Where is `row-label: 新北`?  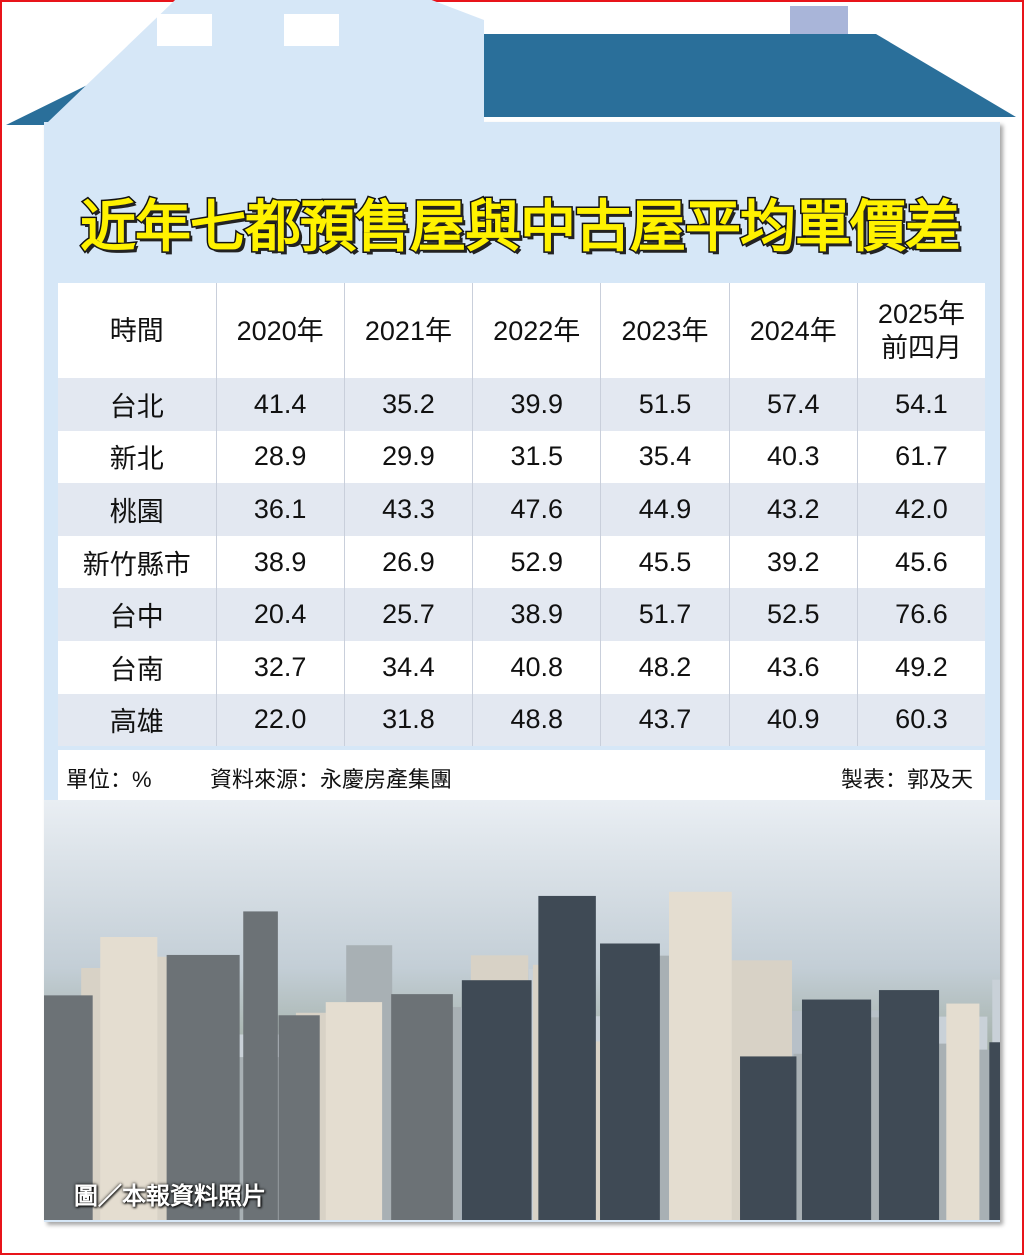
row-label: 新北 is located at coordinates (137, 457).